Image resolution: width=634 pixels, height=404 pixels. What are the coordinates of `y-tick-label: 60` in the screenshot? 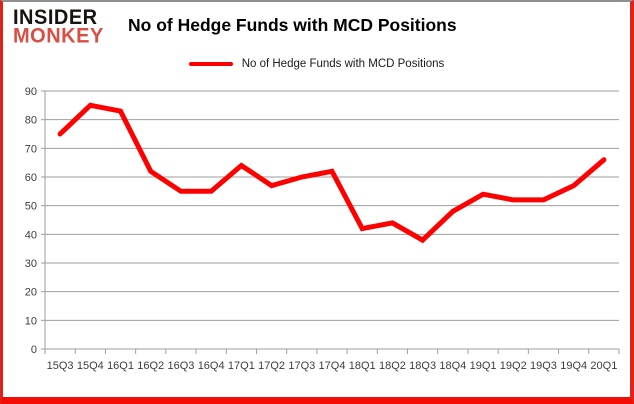 It's located at (31, 178).